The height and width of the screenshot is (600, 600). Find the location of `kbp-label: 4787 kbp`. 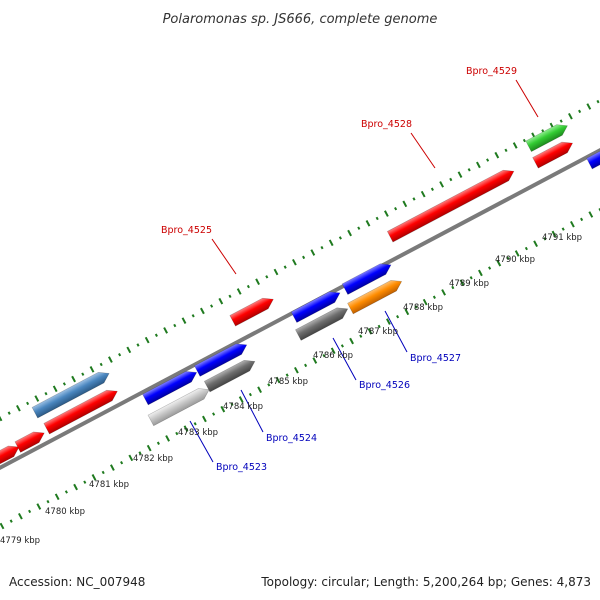

kbp-label: 4787 kbp is located at coordinates (378, 332).